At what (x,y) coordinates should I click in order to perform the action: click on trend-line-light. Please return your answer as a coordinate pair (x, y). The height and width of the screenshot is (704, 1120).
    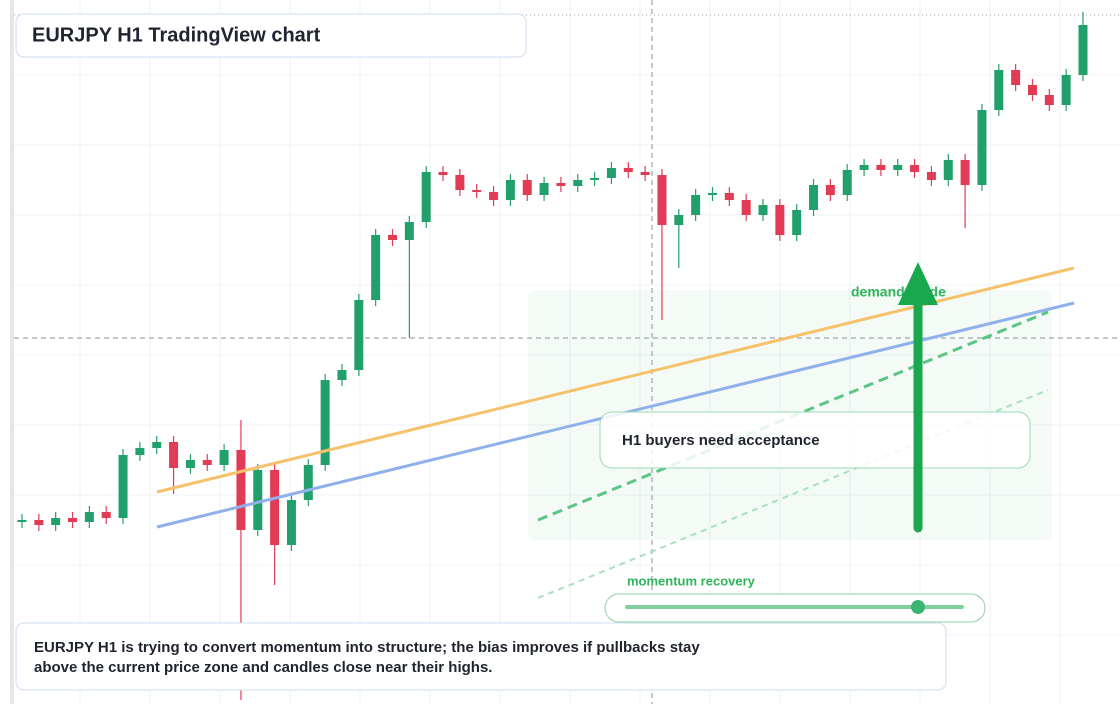
    Looking at the image, I should click on (793, 494).